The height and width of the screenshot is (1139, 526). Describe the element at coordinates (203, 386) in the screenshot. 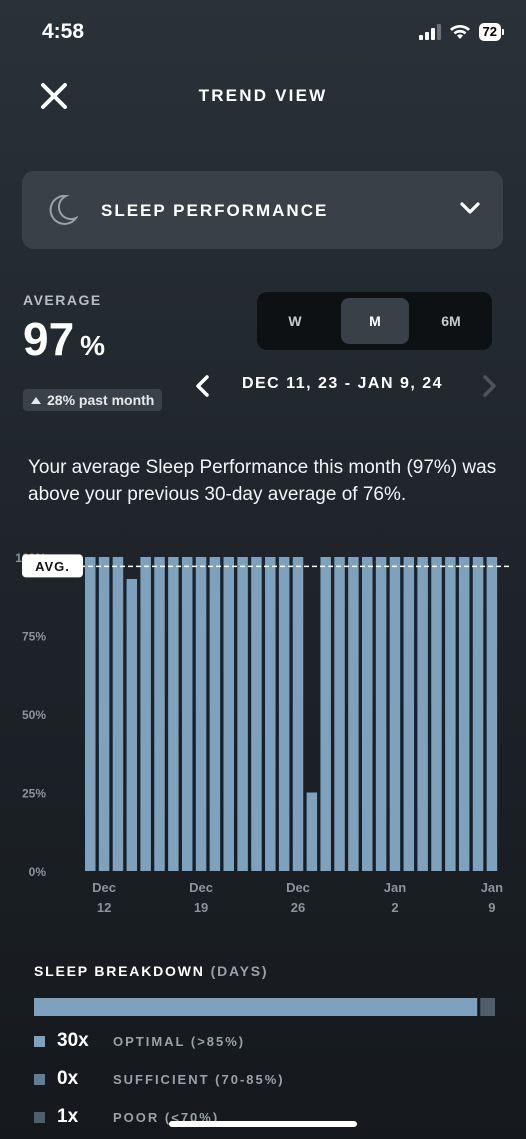

I see `chevron-left-icon` at that location.